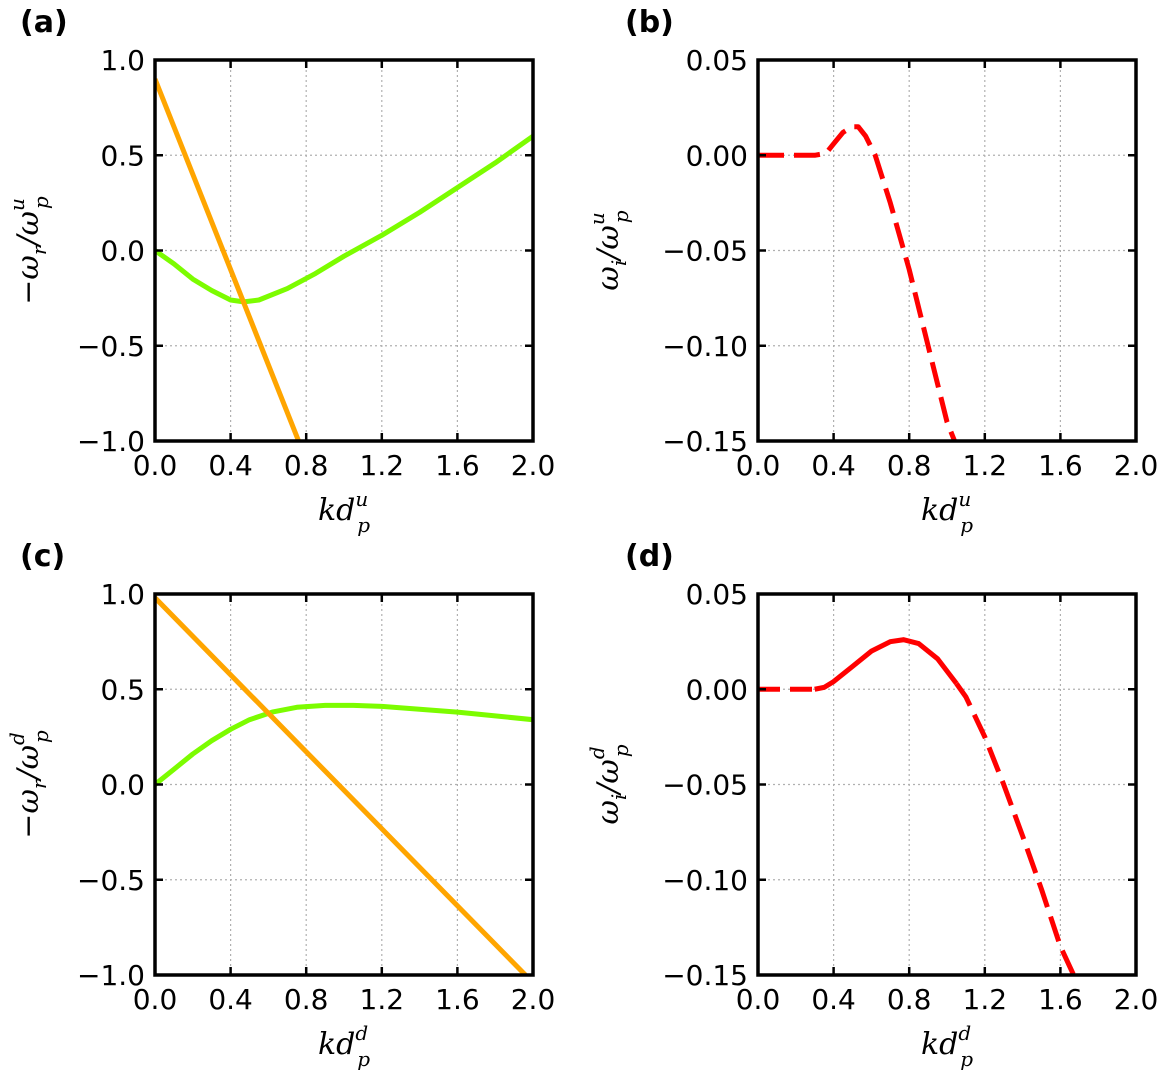  Describe the element at coordinates (649, 22) in the screenshot. I see `panel-label: (b)` at that location.